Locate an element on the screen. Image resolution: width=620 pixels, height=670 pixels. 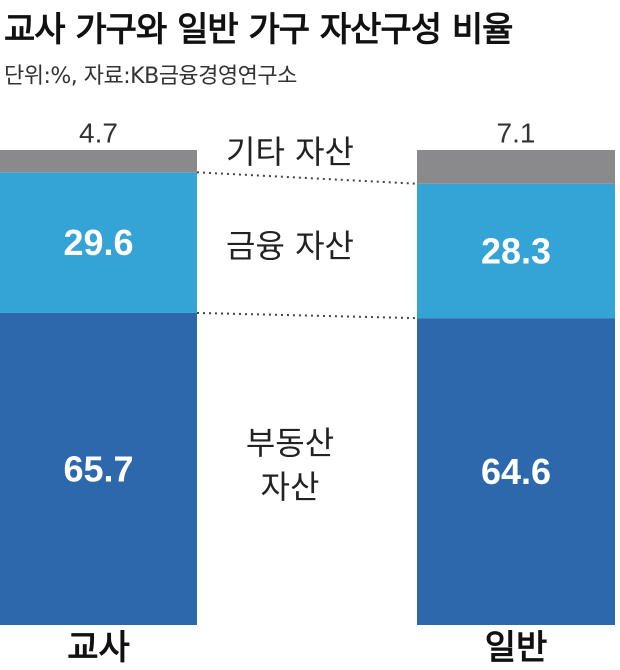
value-label-교사-real_estate: 65.7 is located at coordinates (98, 468).